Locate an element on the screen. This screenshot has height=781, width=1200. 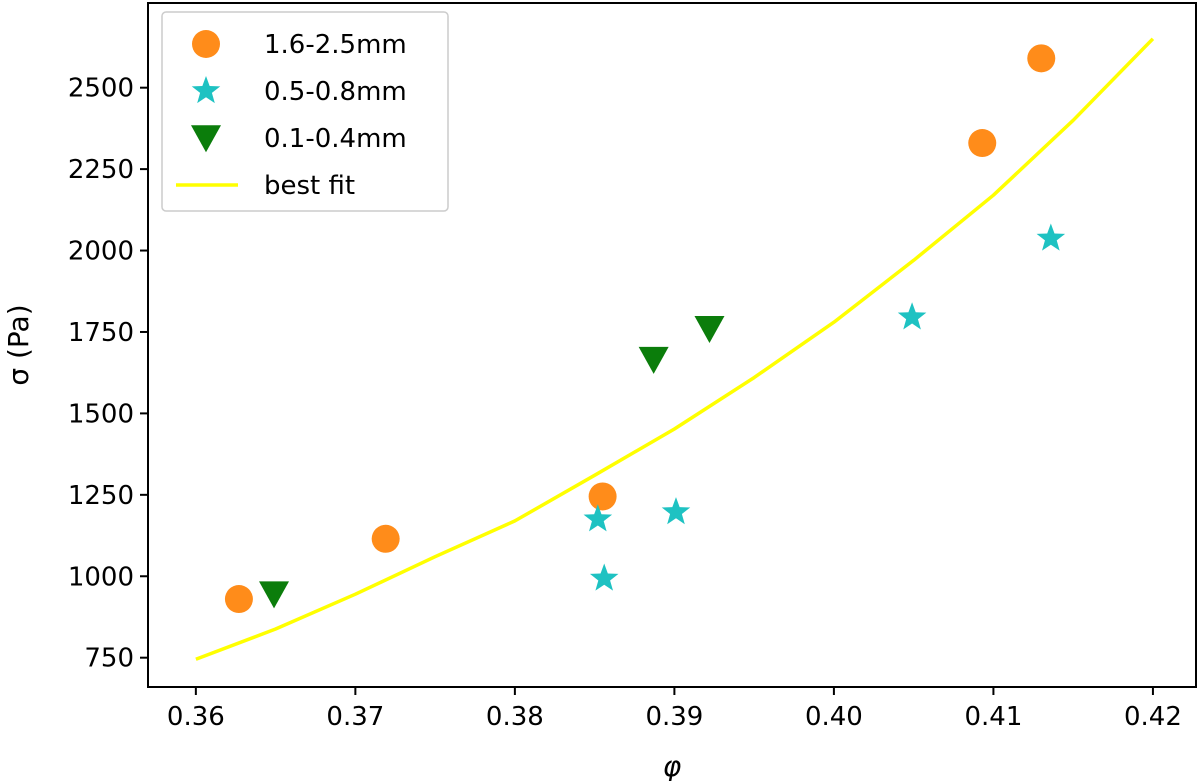
y-axis-label: σ (Pa) is located at coordinates (18, 344).